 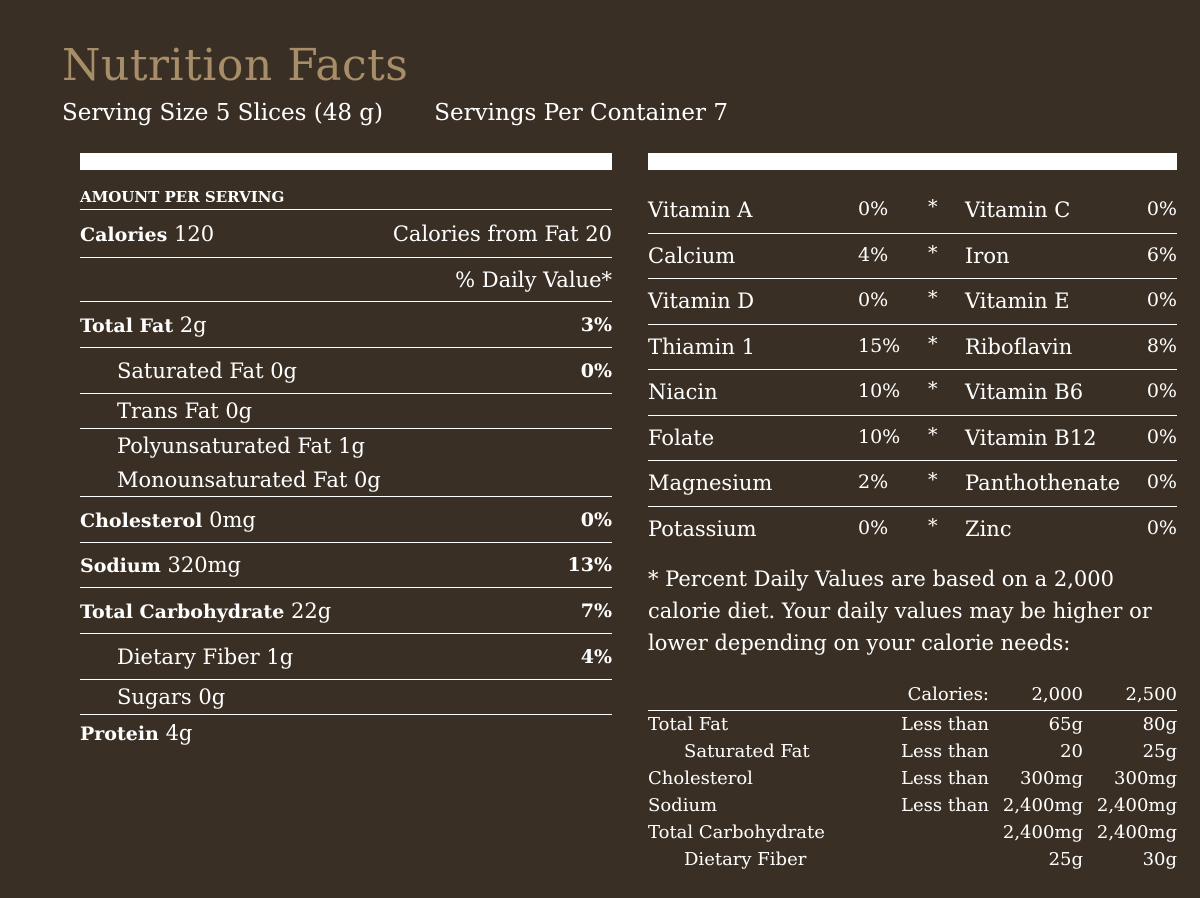 What do you see at coordinates (222, 113) in the screenshot?
I see `serving-size: Serving Size 5 Slices (48 g)` at bounding box center [222, 113].